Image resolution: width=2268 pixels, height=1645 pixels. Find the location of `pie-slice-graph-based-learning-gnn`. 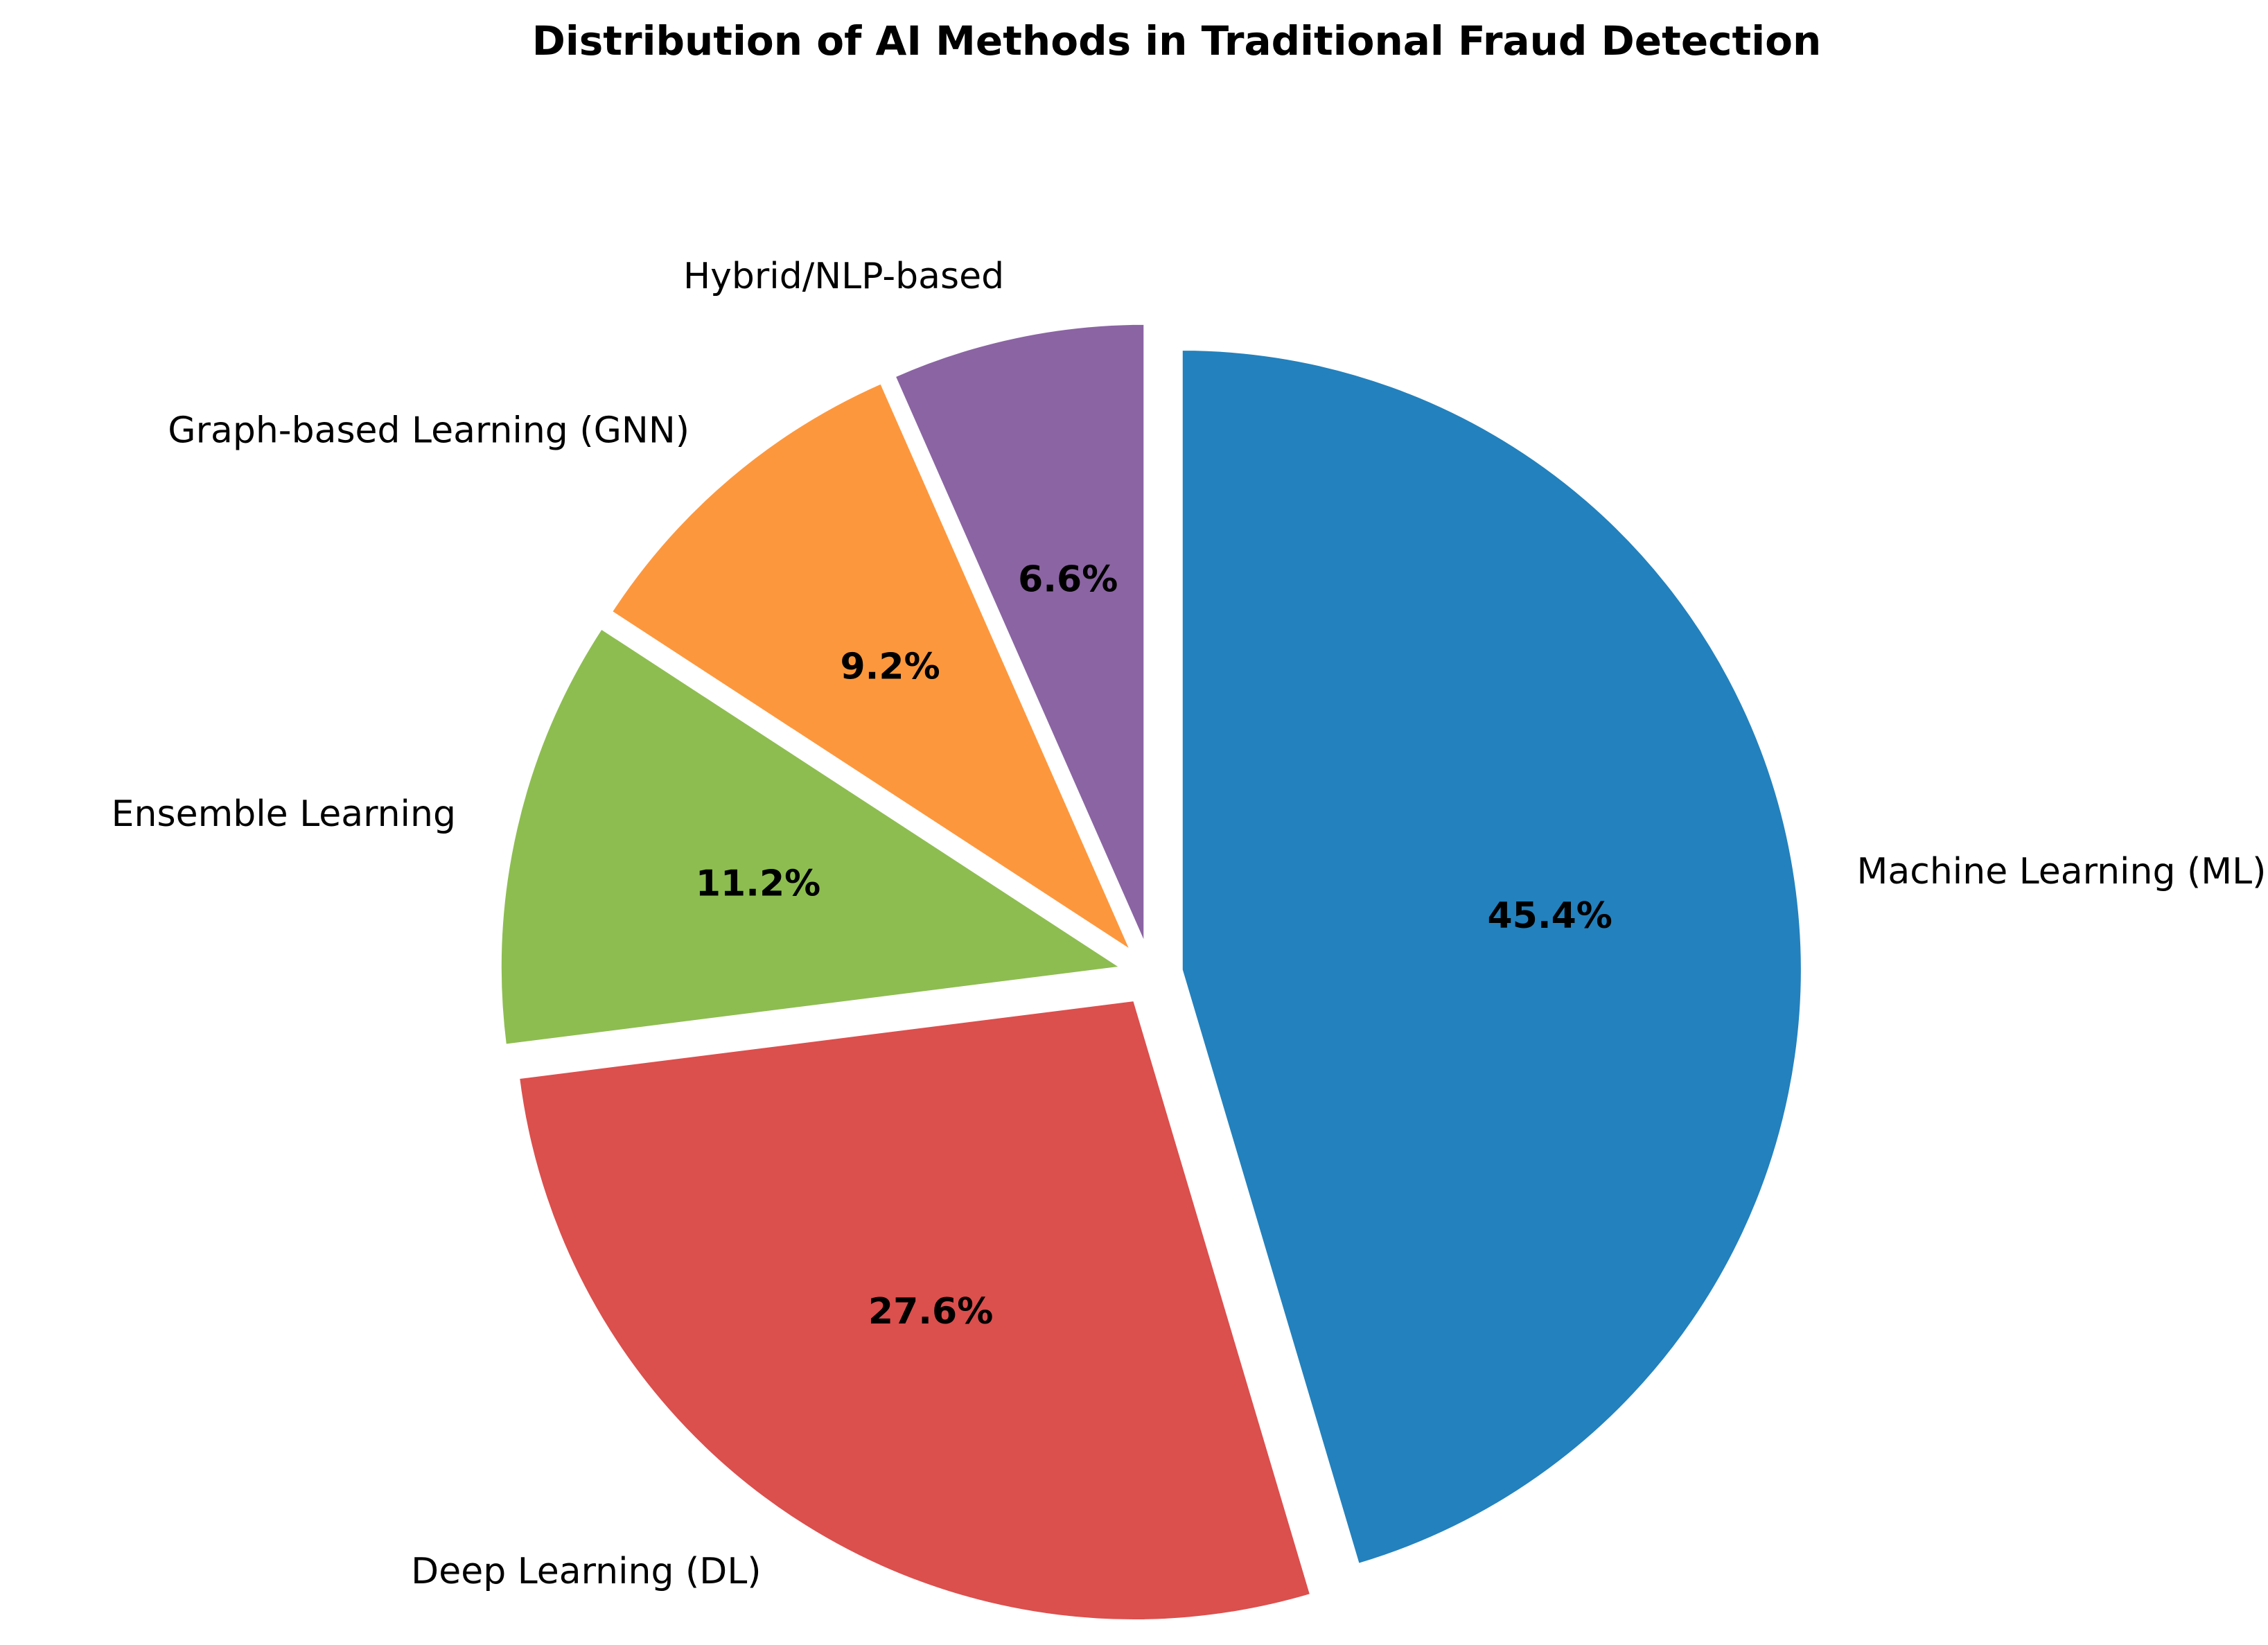

pie-slice-graph-based-learning-gnn is located at coordinates (872, 667).